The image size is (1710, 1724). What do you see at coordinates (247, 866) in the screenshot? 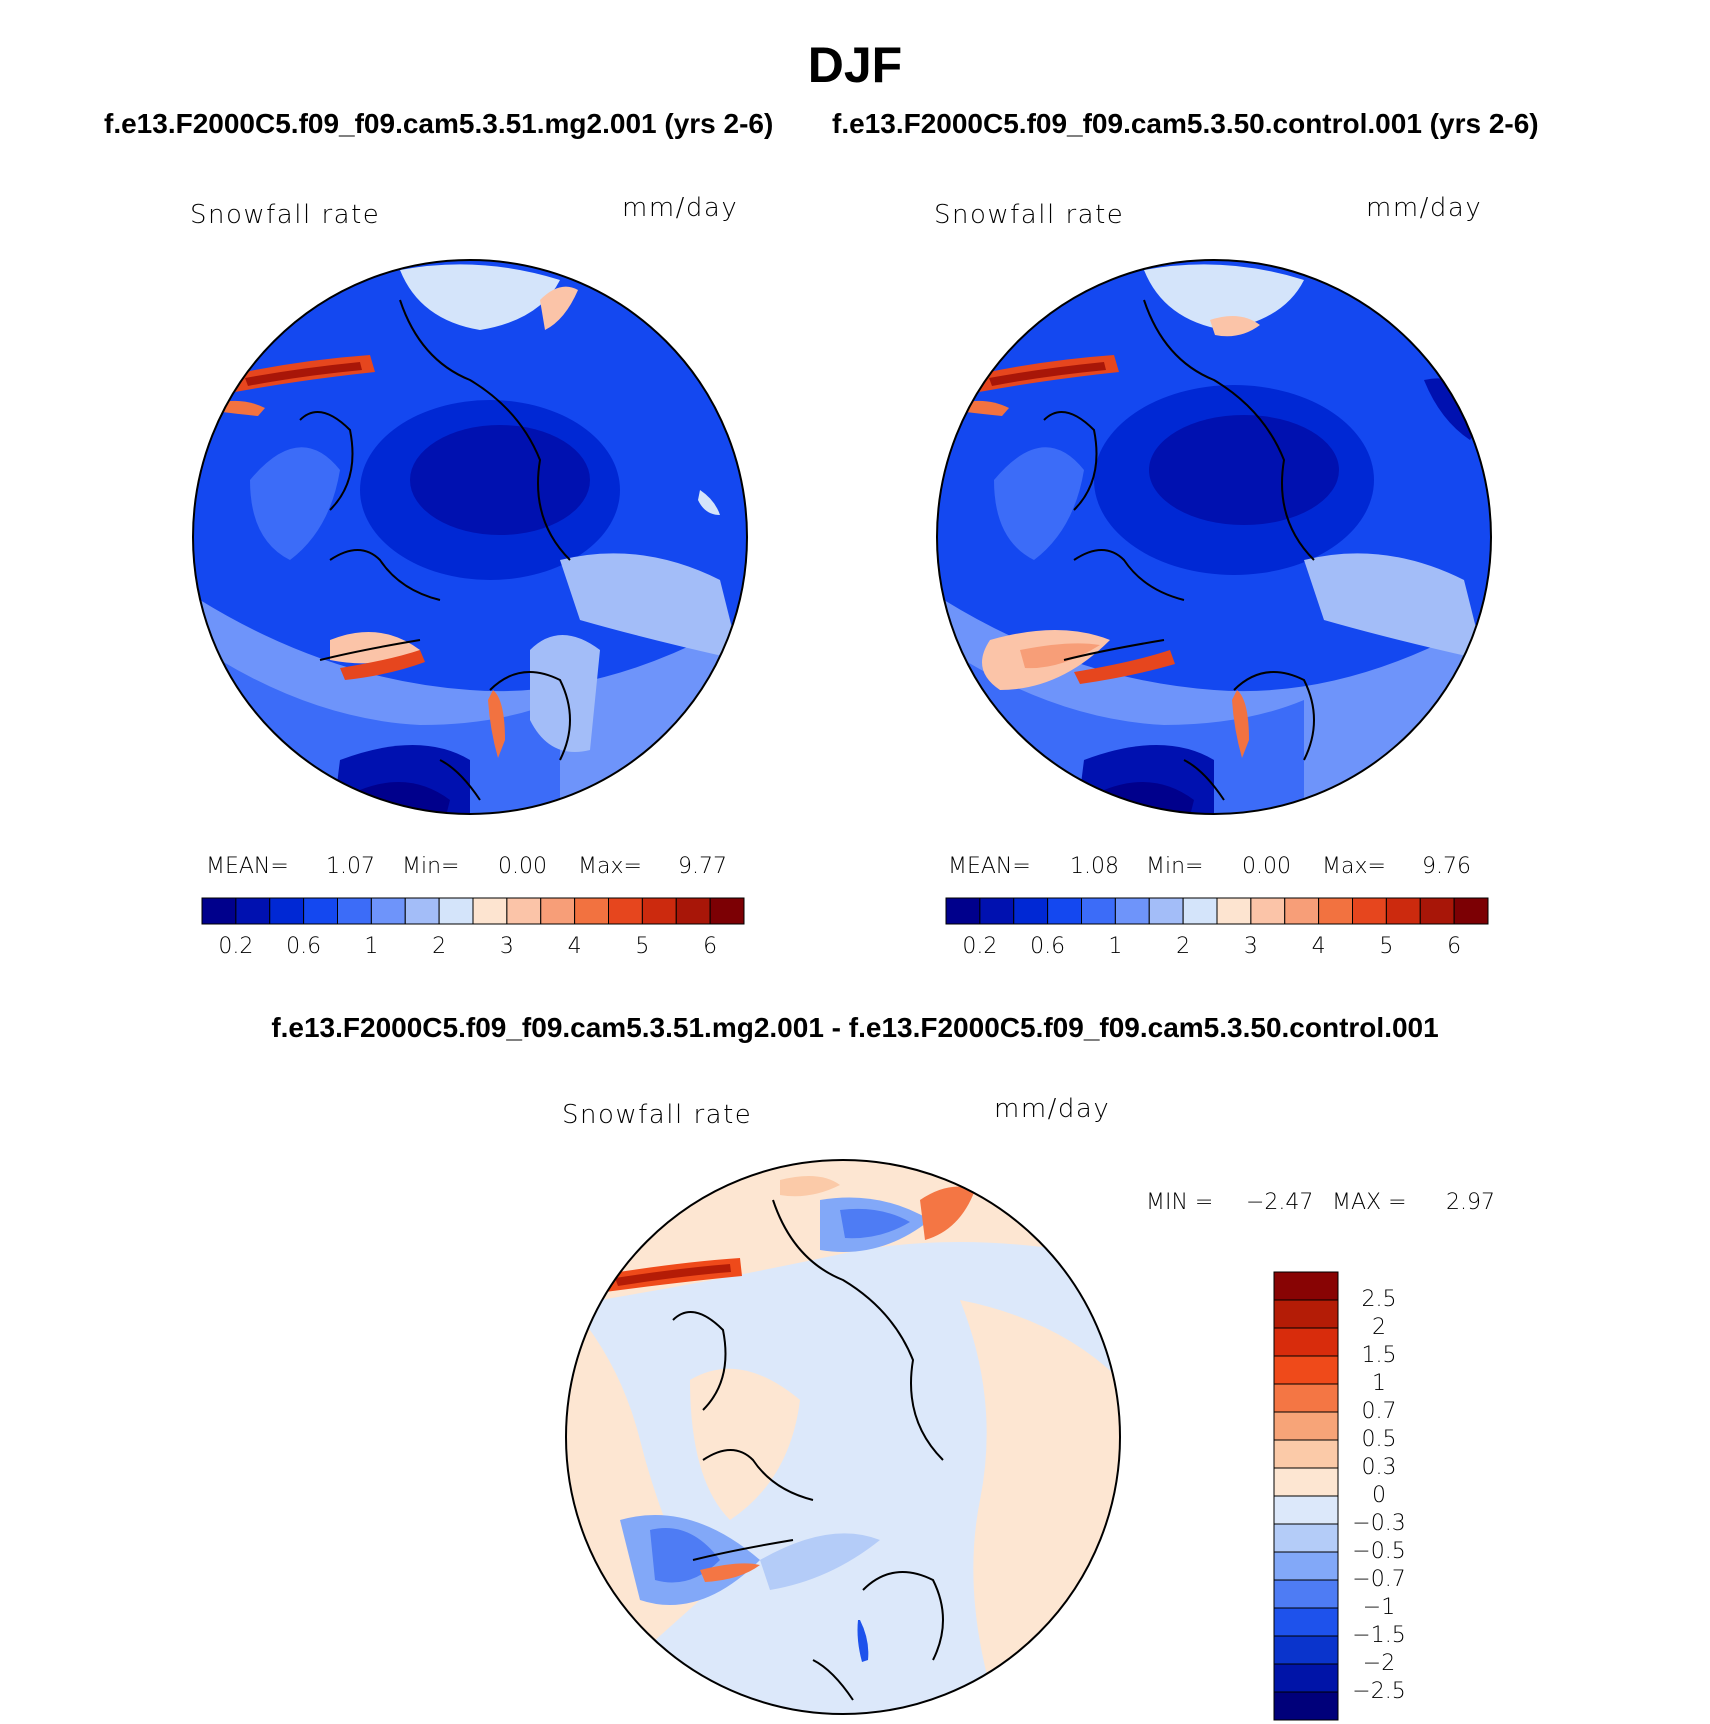
I see `panel1-mean-label: MEAN=` at bounding box center [247, 866].